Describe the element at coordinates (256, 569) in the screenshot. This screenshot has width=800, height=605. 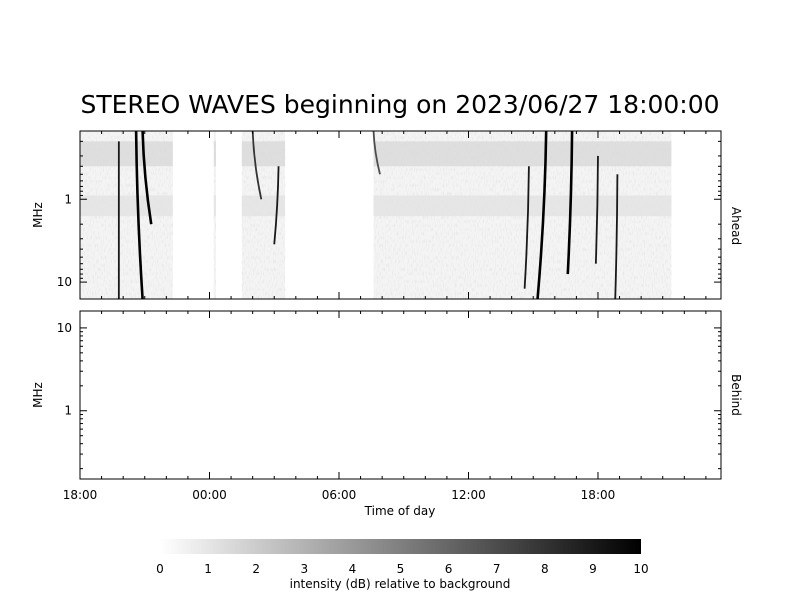
I see `colorbar-tick-label: 2` at that location.